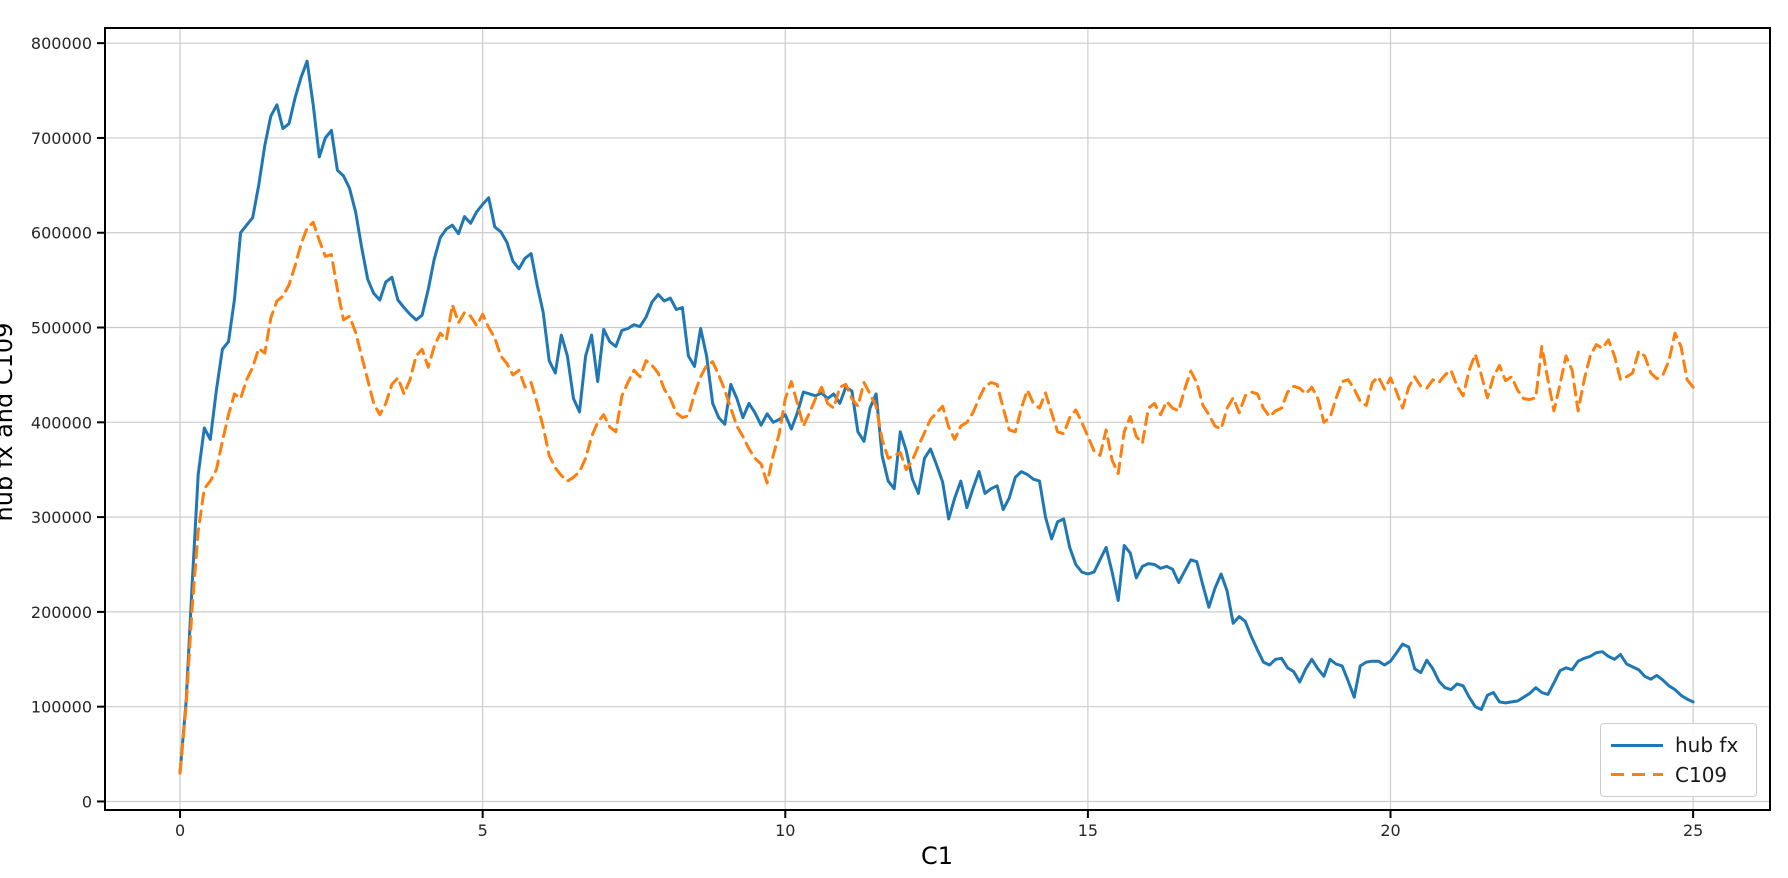 This screenshot has height=878, width=1788. What do you see at coordinates (180, 830) in the screenshot?
I see `x-tick-label: 0` at bounding box center [180, 830].